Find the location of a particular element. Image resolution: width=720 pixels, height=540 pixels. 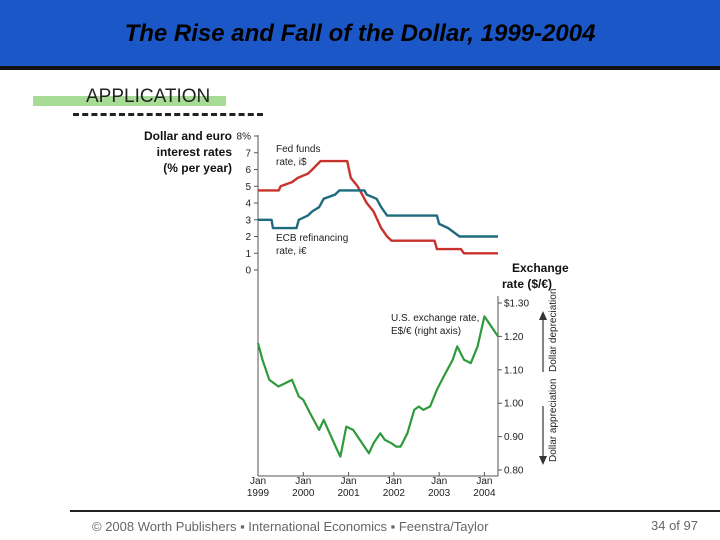

left-axis-label-3: (% per year) is located at coordinates (197, 168).